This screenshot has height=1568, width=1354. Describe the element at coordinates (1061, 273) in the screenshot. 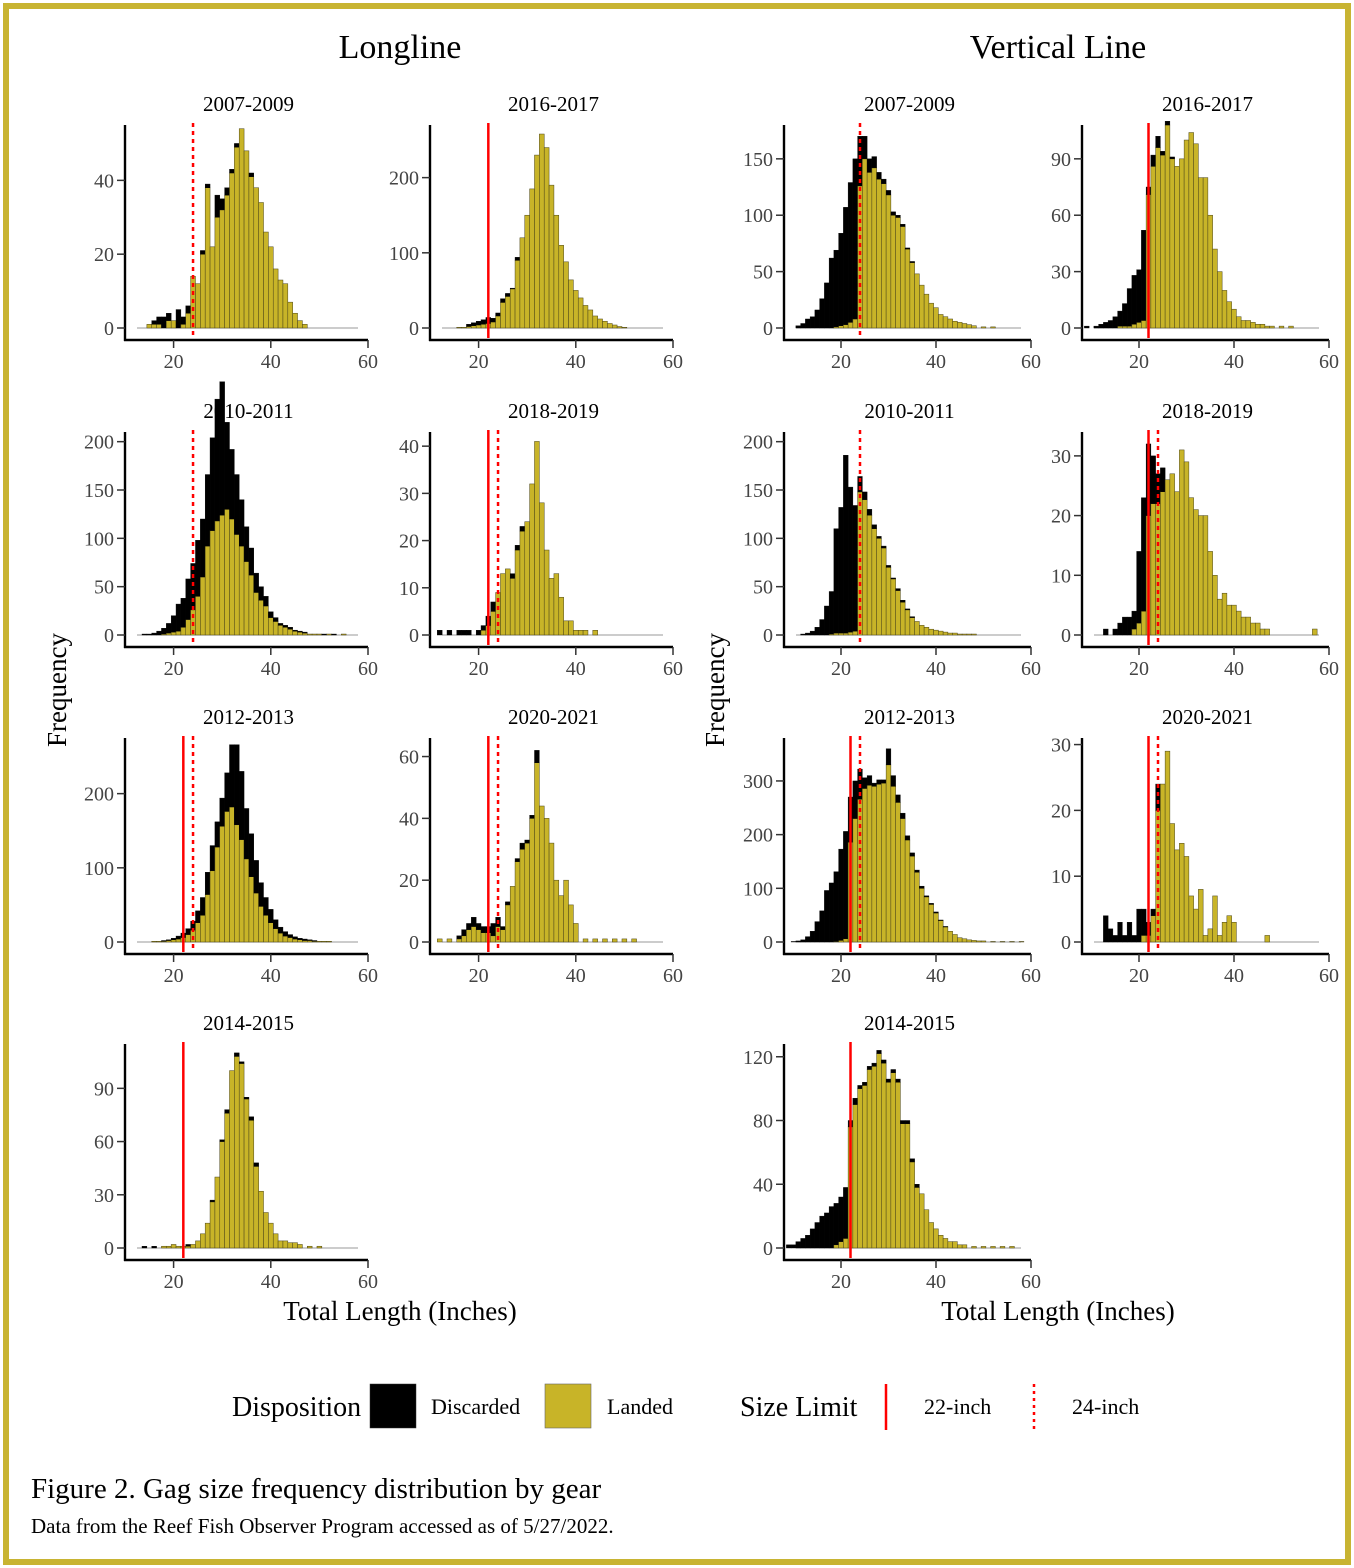

I see `y-tick-label: 30` at that location.